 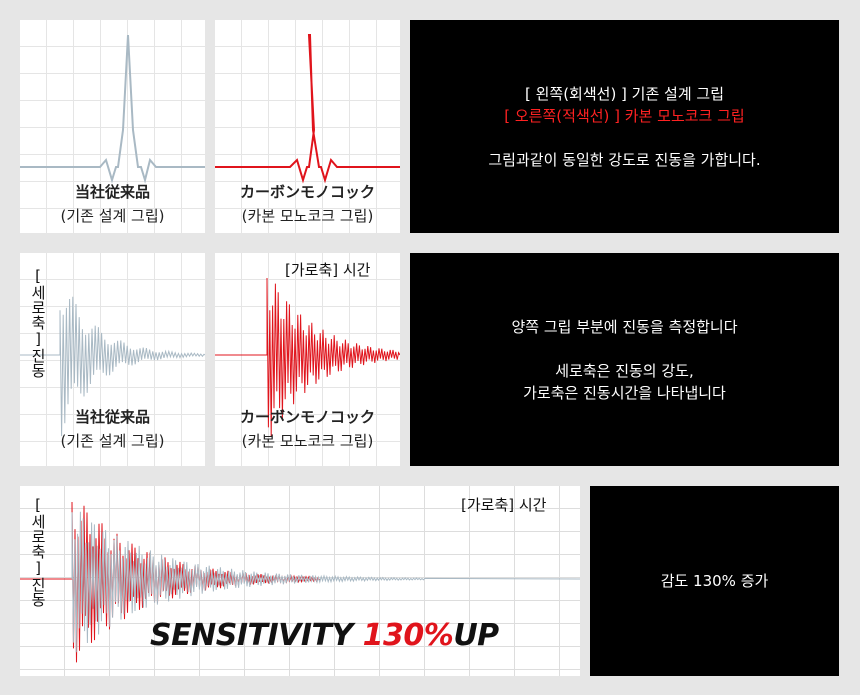 What do you see at coordinates (112, 429) in the screenshot?
I see `caption-gray-2: 当社従来品 (기존 설계 그립)` at bounding box center [112, 429].